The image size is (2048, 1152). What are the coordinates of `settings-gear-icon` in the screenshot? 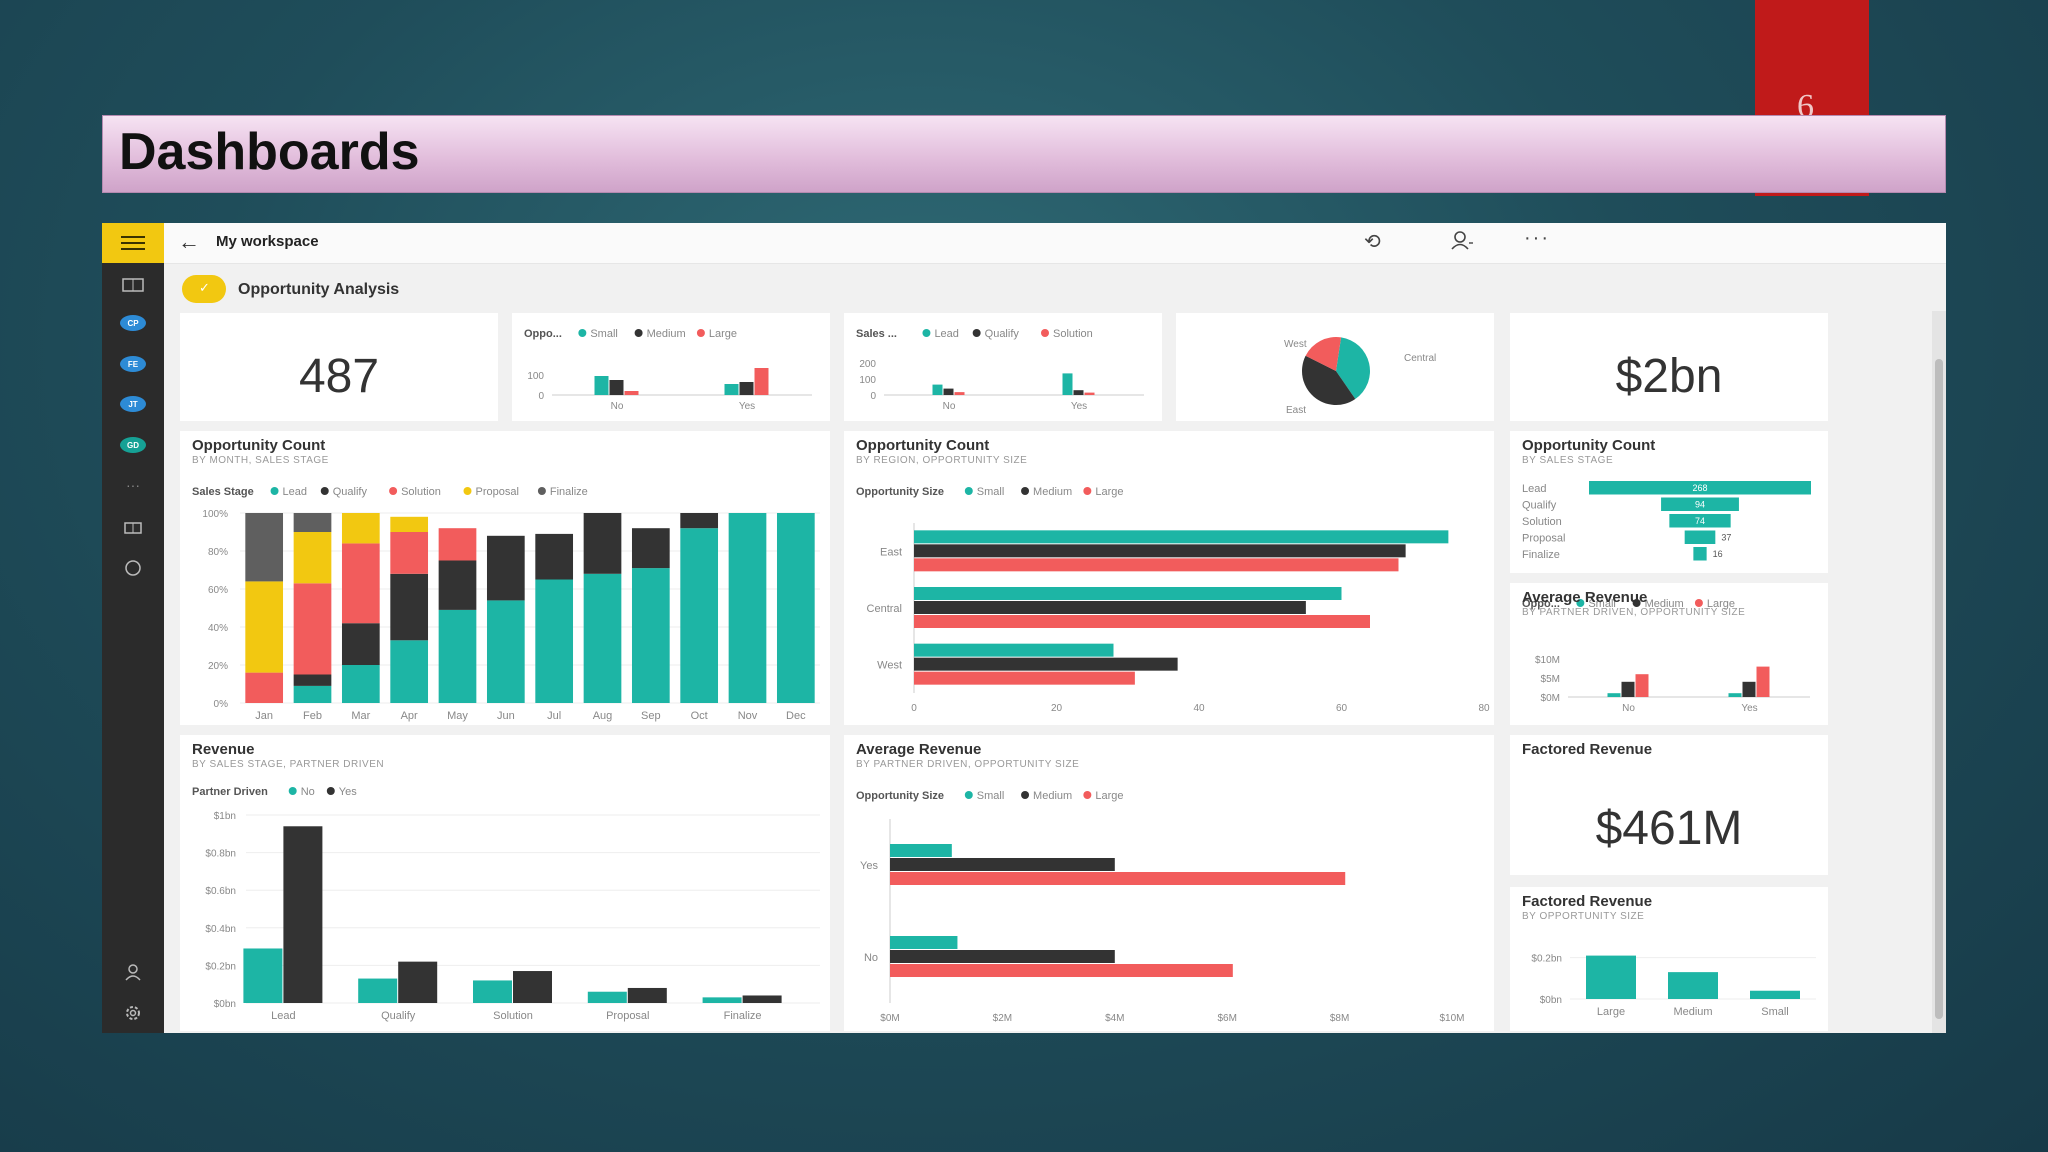 It's located at (133, 1013).